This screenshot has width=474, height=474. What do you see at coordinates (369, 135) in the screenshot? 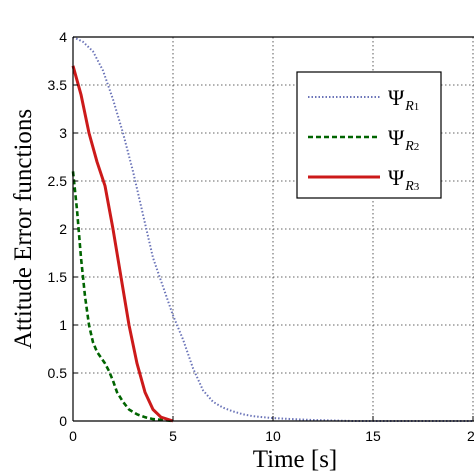
I see `legend-box` at bounding box center [369, 135].